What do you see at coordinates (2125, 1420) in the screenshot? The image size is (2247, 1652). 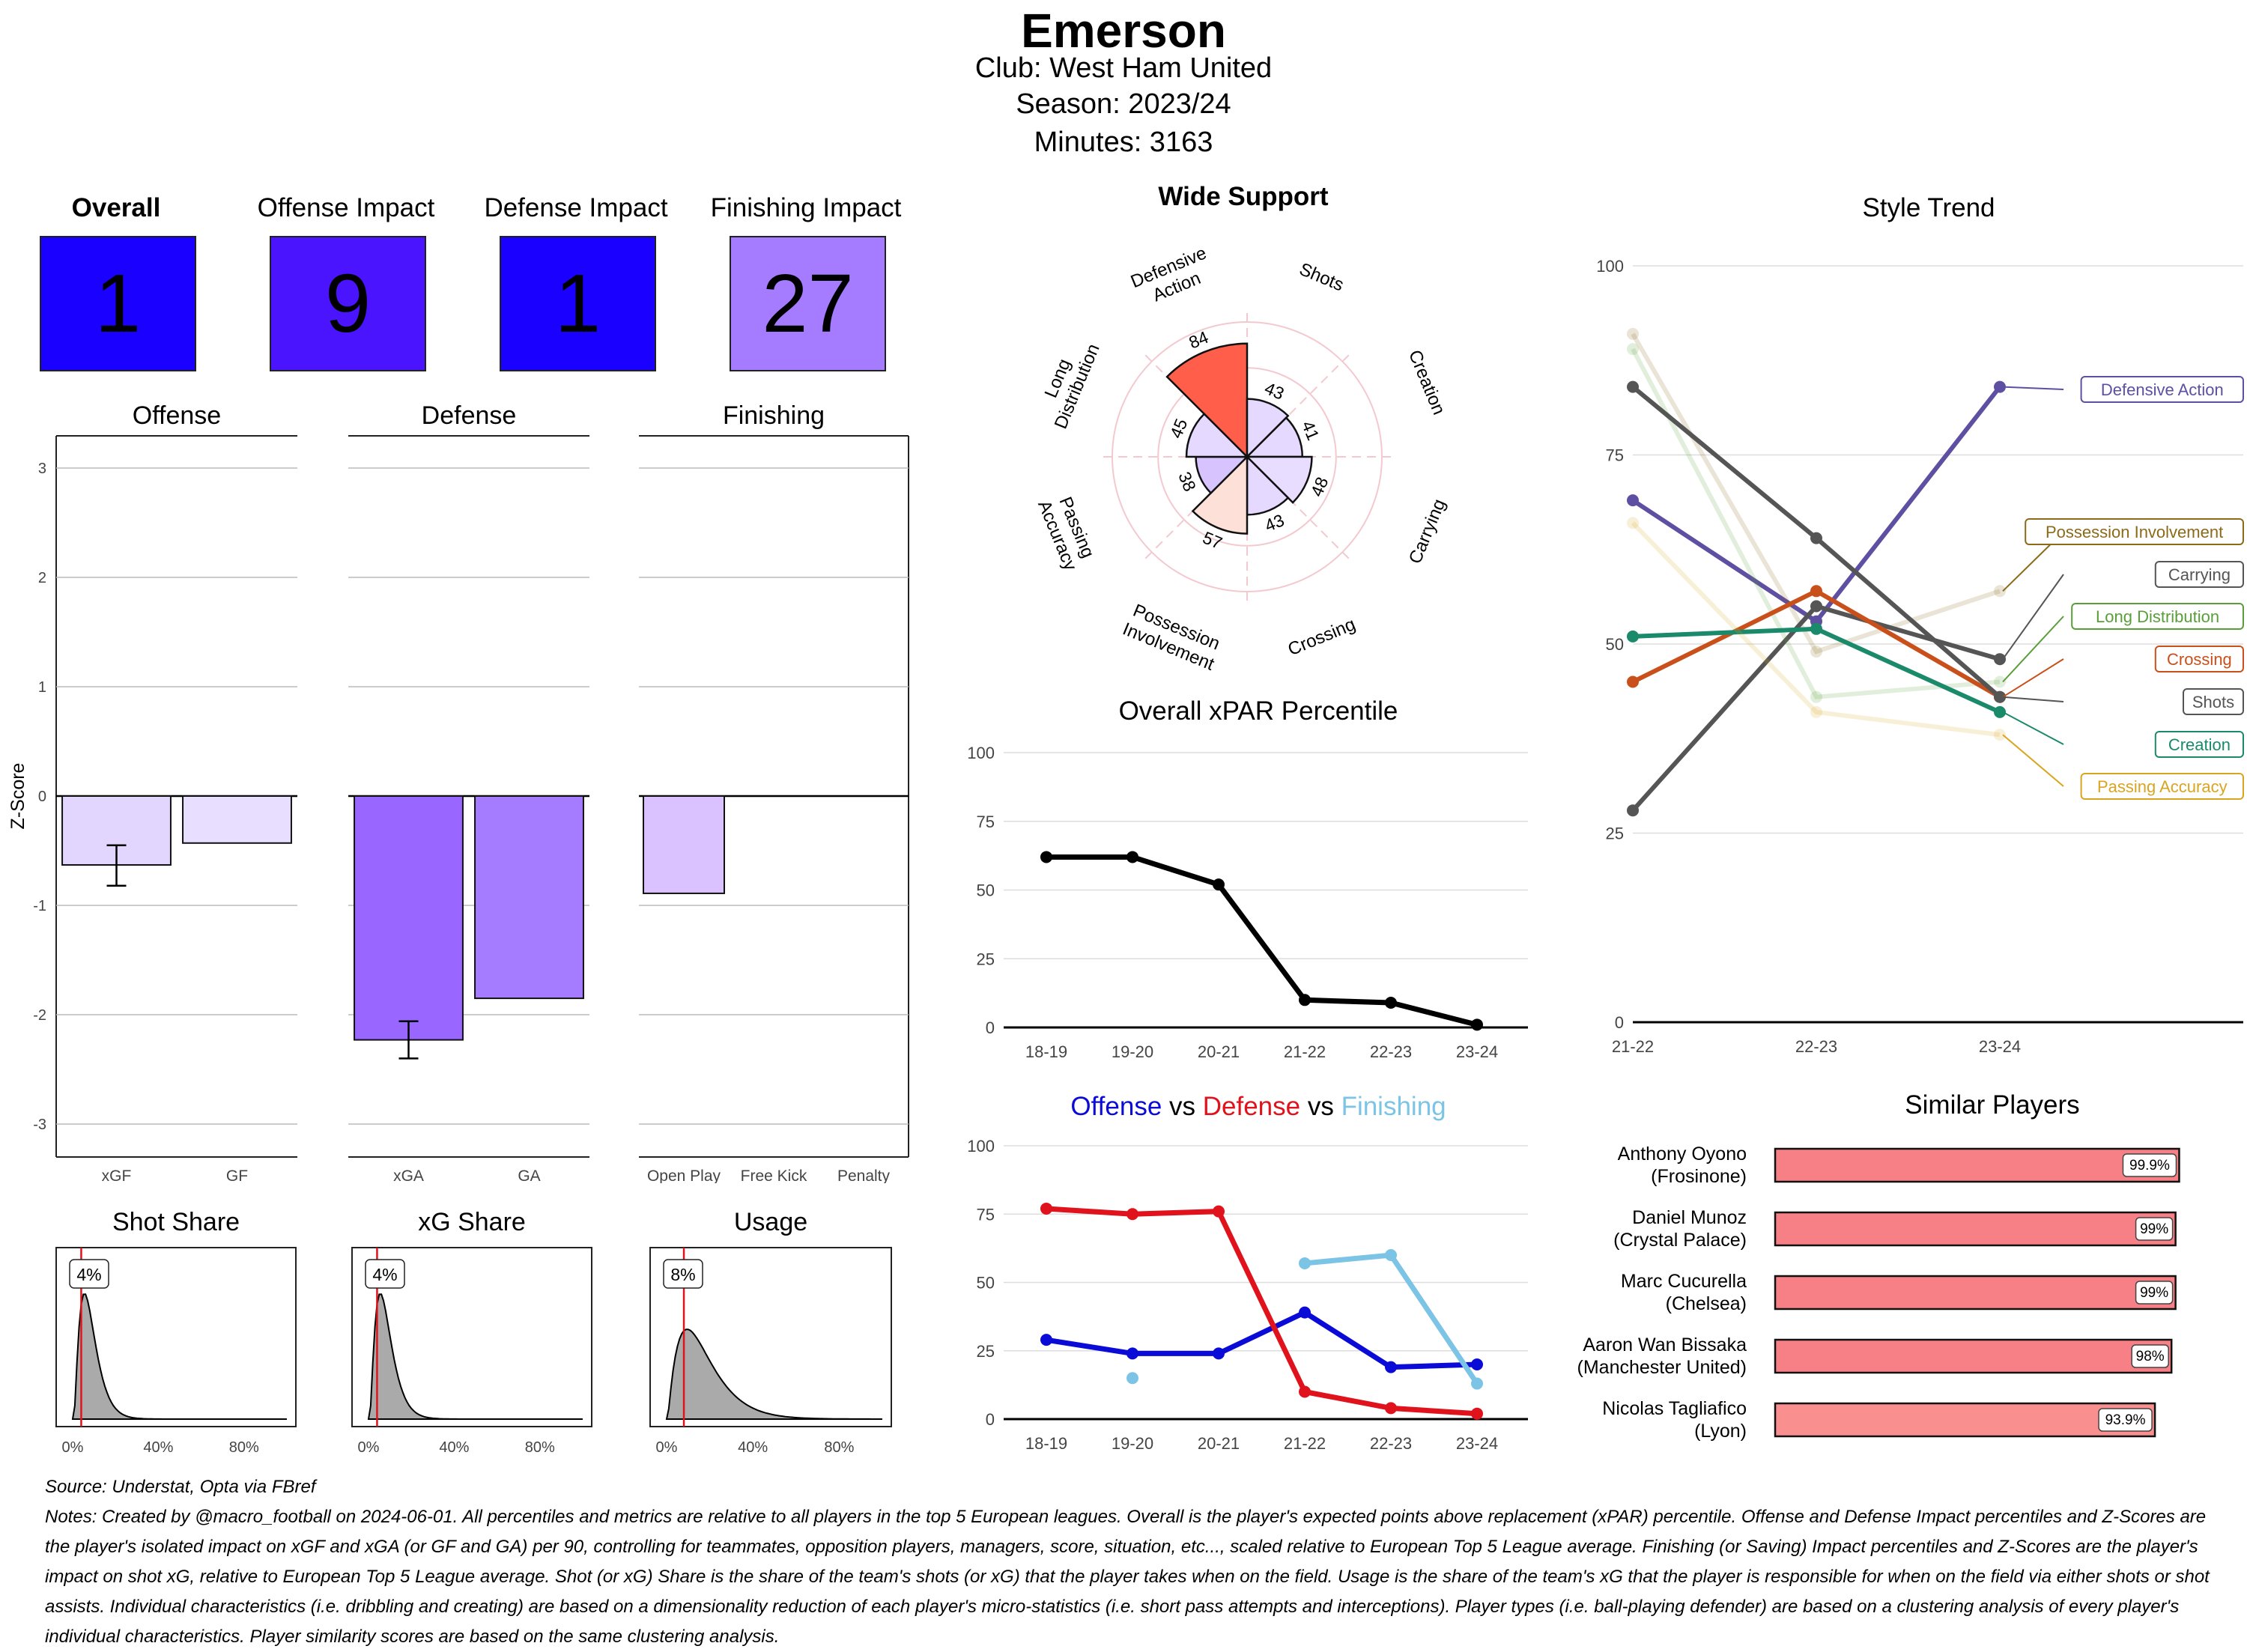 I see `similarity-label: 93.9%` at bounding box center [2125, 1420].